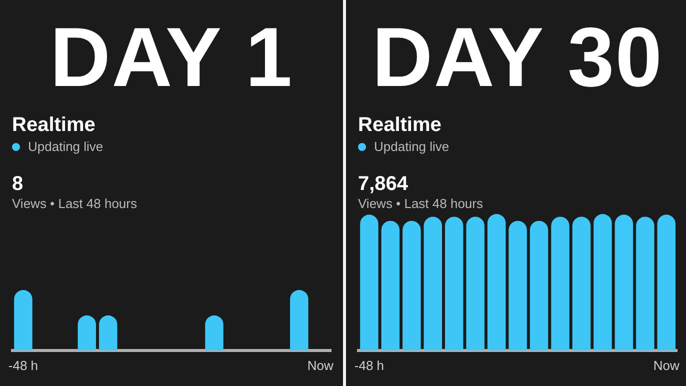 This screenshot has width=686, height=386. What do you see at coordinates (383, 184) in the screenshot?
I see `text: 7,864` at bounding box center [383, 184].